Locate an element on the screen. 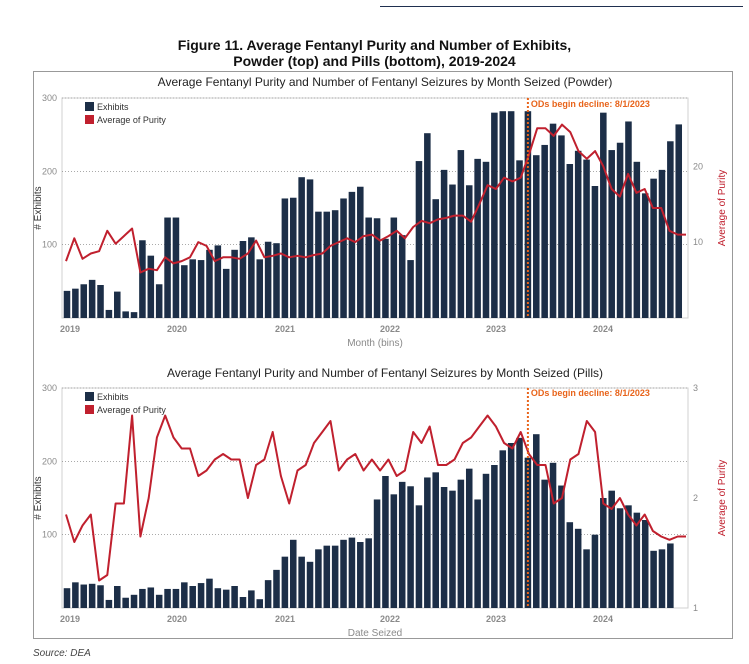 The image size is (749, 664). p2-x-tick-label: 2020 is located at coordinates (177, 619).